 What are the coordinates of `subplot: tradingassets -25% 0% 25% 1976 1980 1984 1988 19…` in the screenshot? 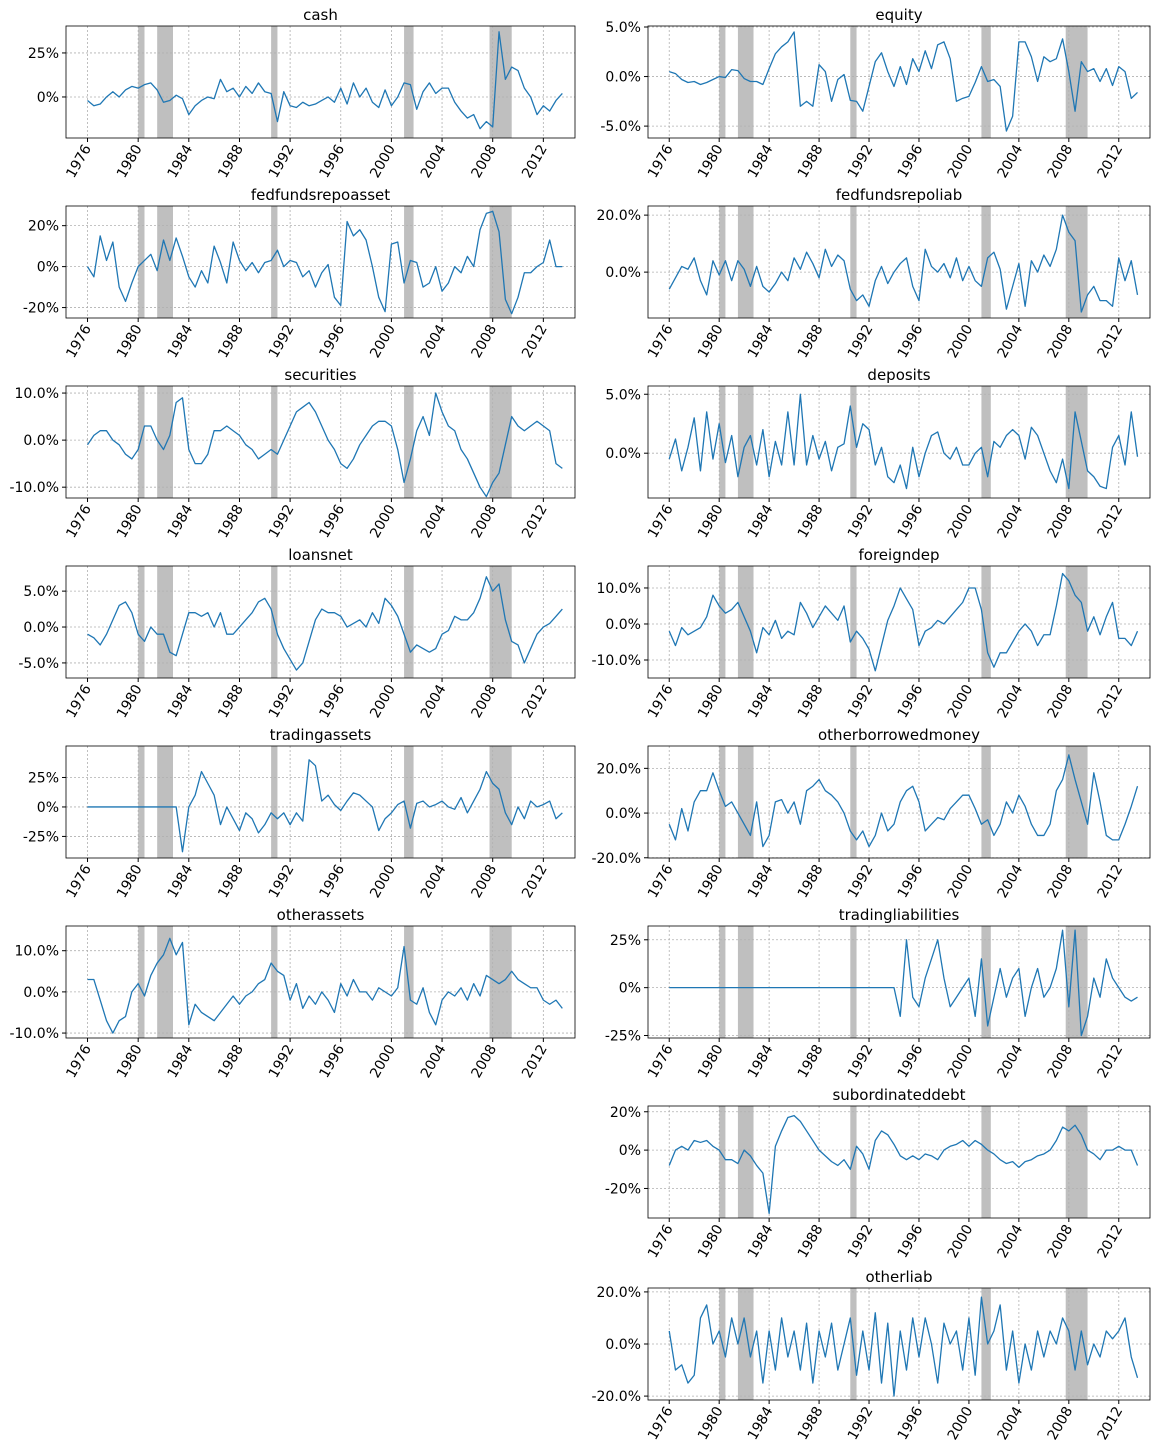 It's located at (299, 813).